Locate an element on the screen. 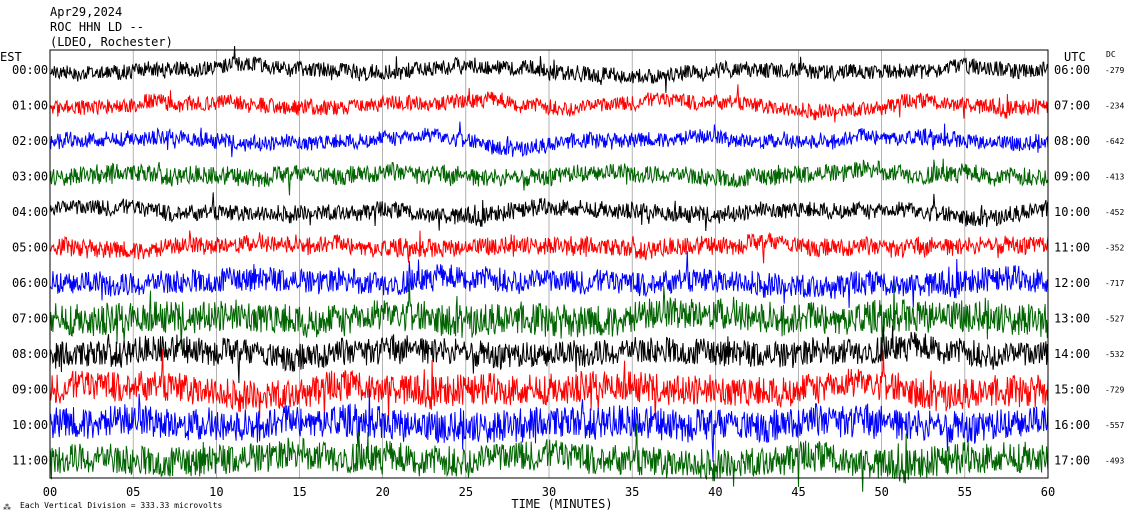  est-axis-title: EST is located at coordinates (11, 57).